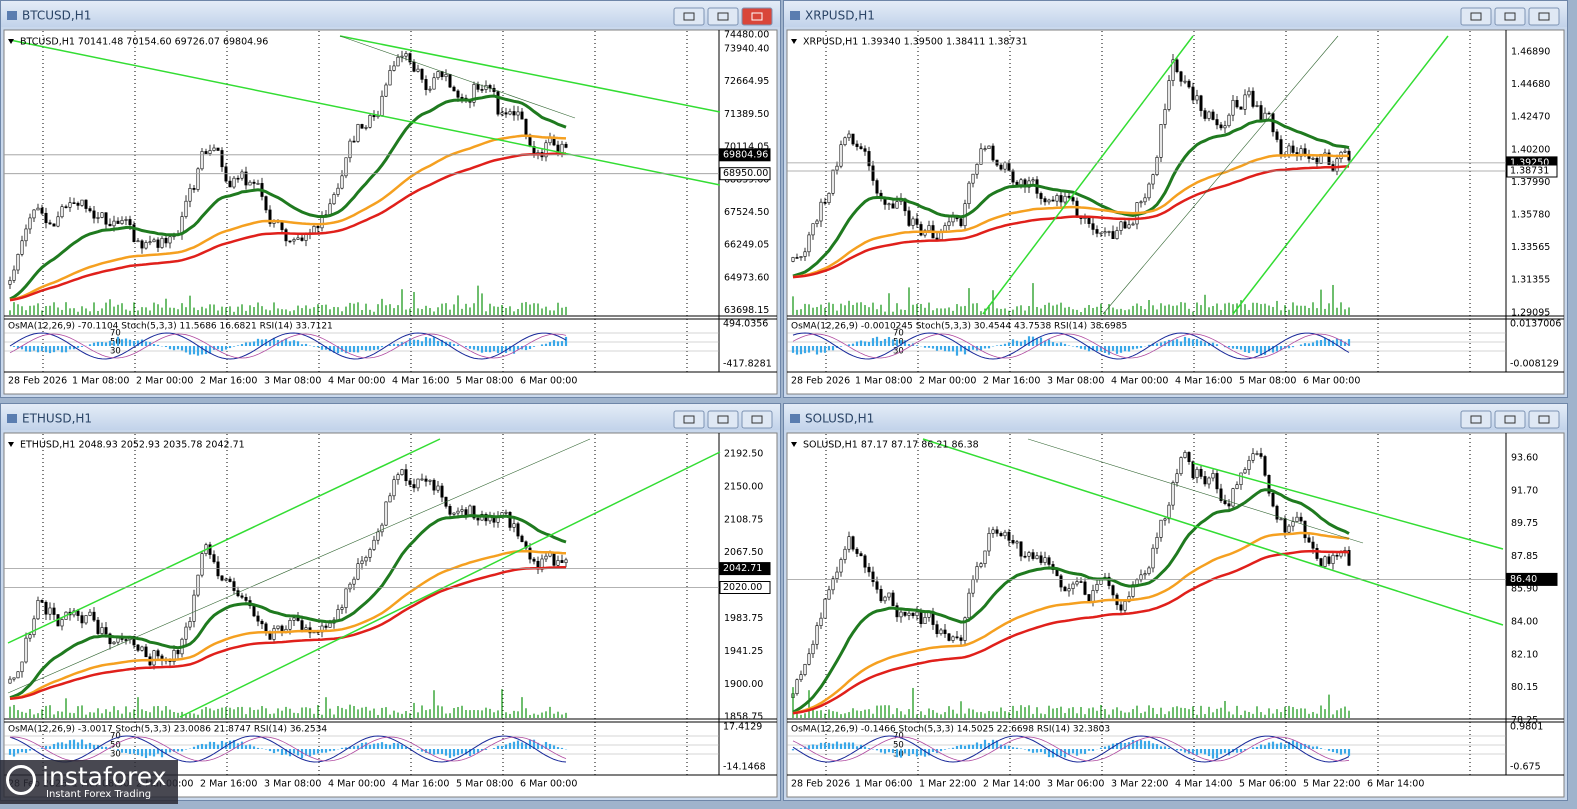  I want to click on close-glyph, so click(757, 16).